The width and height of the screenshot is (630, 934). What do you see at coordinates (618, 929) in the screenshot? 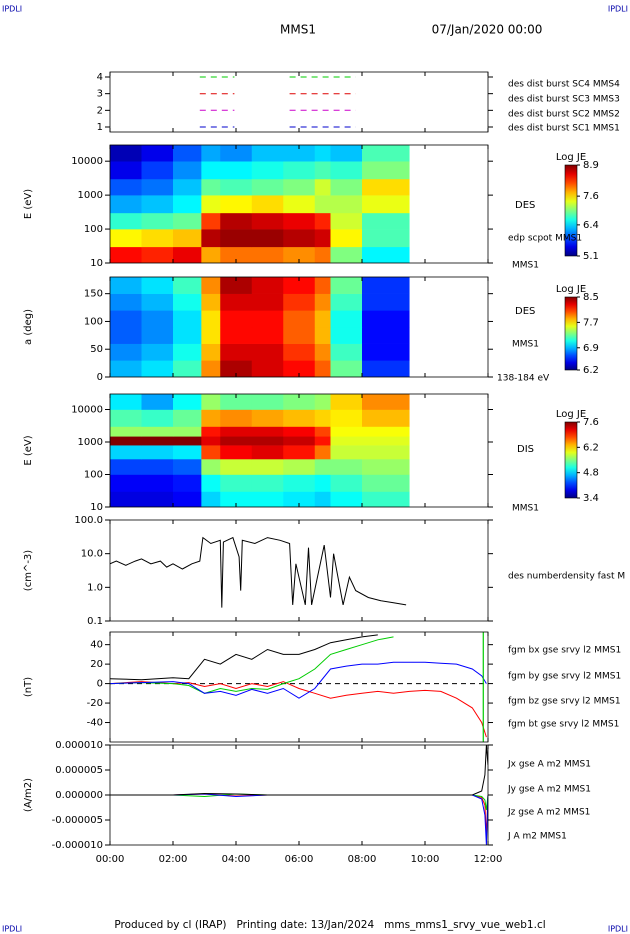
I see `corner-tag: IPDLI` at bounding box center [618, 929].